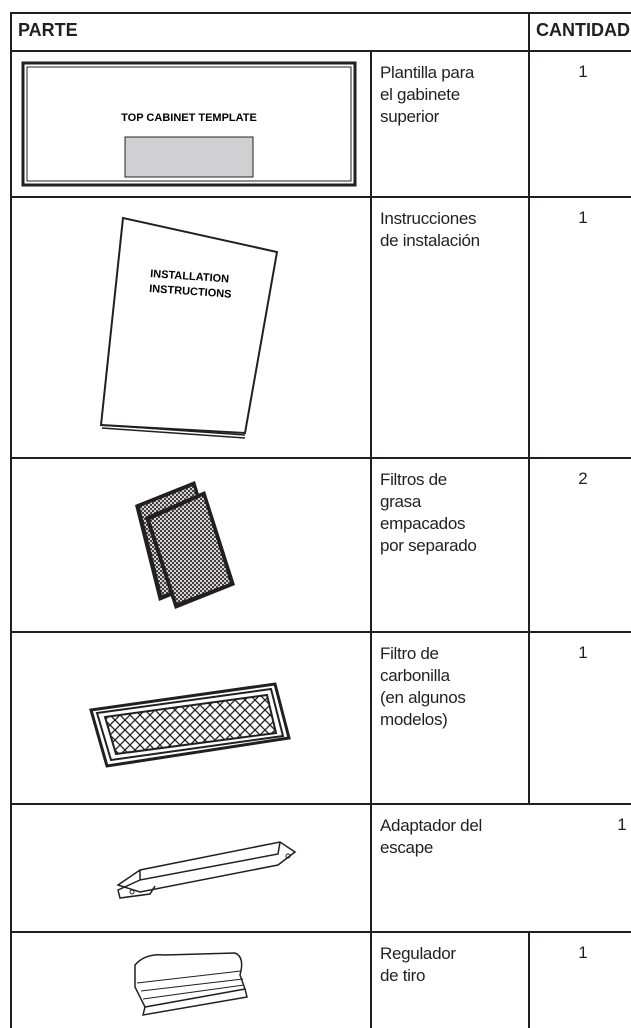  I want to click on template-illustration: TOP CABINET TEMPLATE, so click(189, 124).